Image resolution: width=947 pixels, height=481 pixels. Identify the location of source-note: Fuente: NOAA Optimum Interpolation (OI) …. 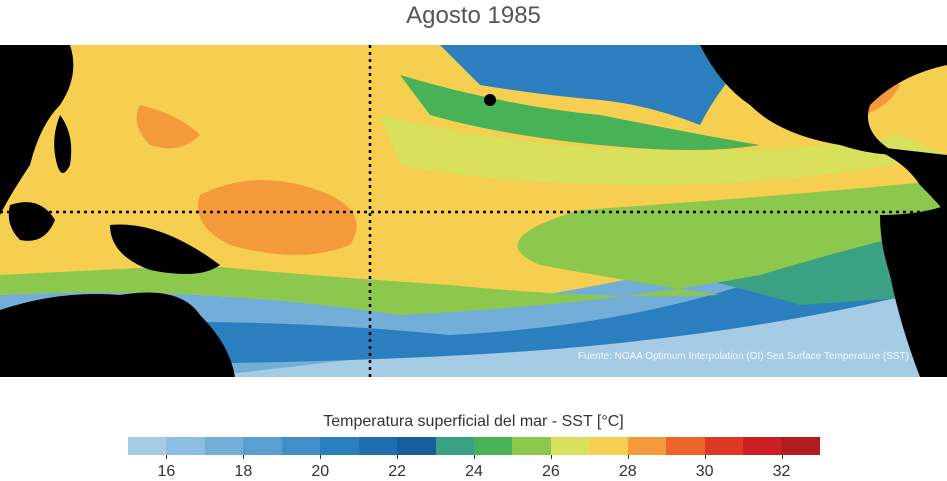
(743, 356).